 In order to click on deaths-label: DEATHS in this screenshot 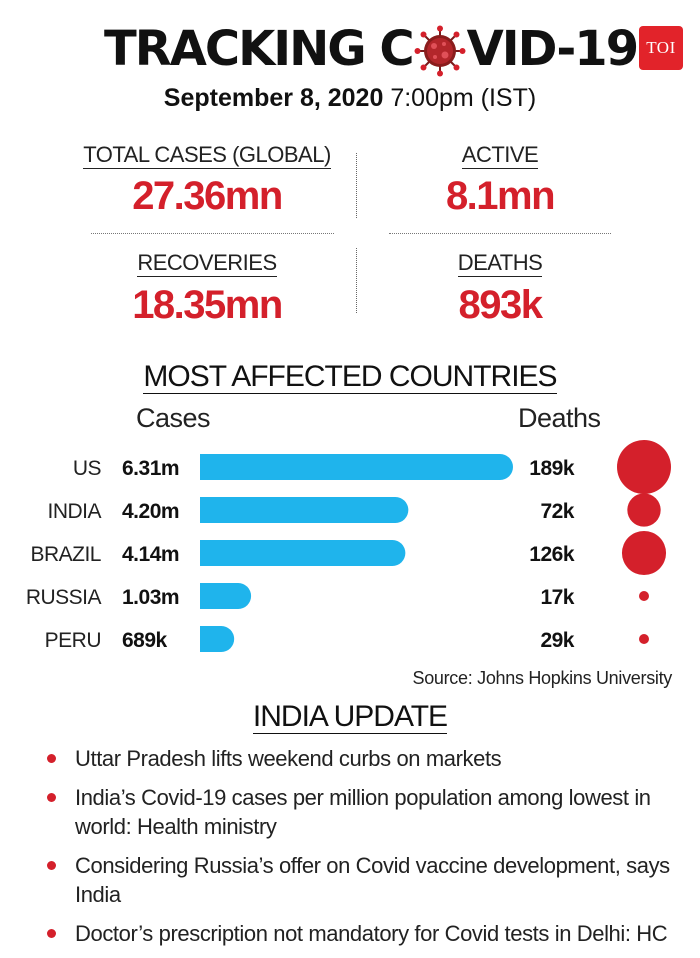, I will do `click(500, 263)`.